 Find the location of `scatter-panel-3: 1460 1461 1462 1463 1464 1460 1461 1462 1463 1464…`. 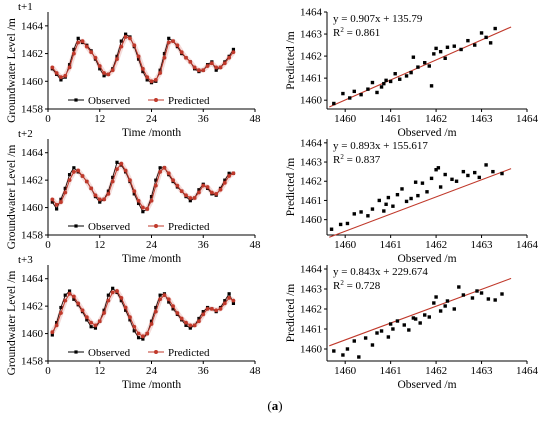

scatter-panel-3: 1460 1461 1462 1463 1464 1460 1461 1462 1463 1464… is located at coordinates (412, 328).